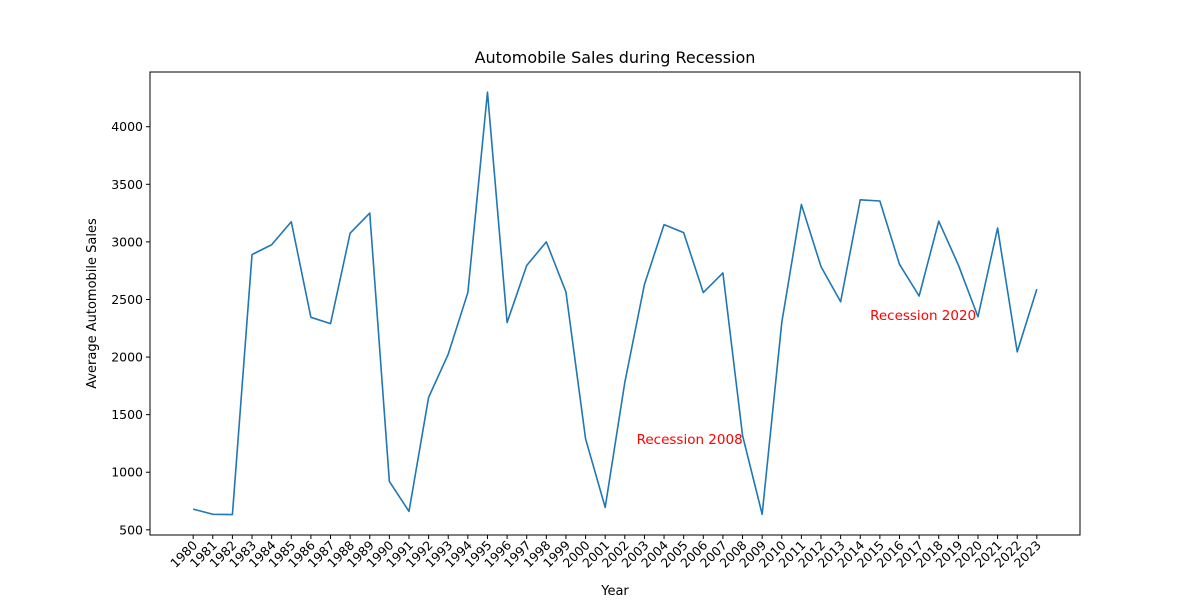  I want to click on y-axis-label: Average Automobile Sales, so click(92, 303).